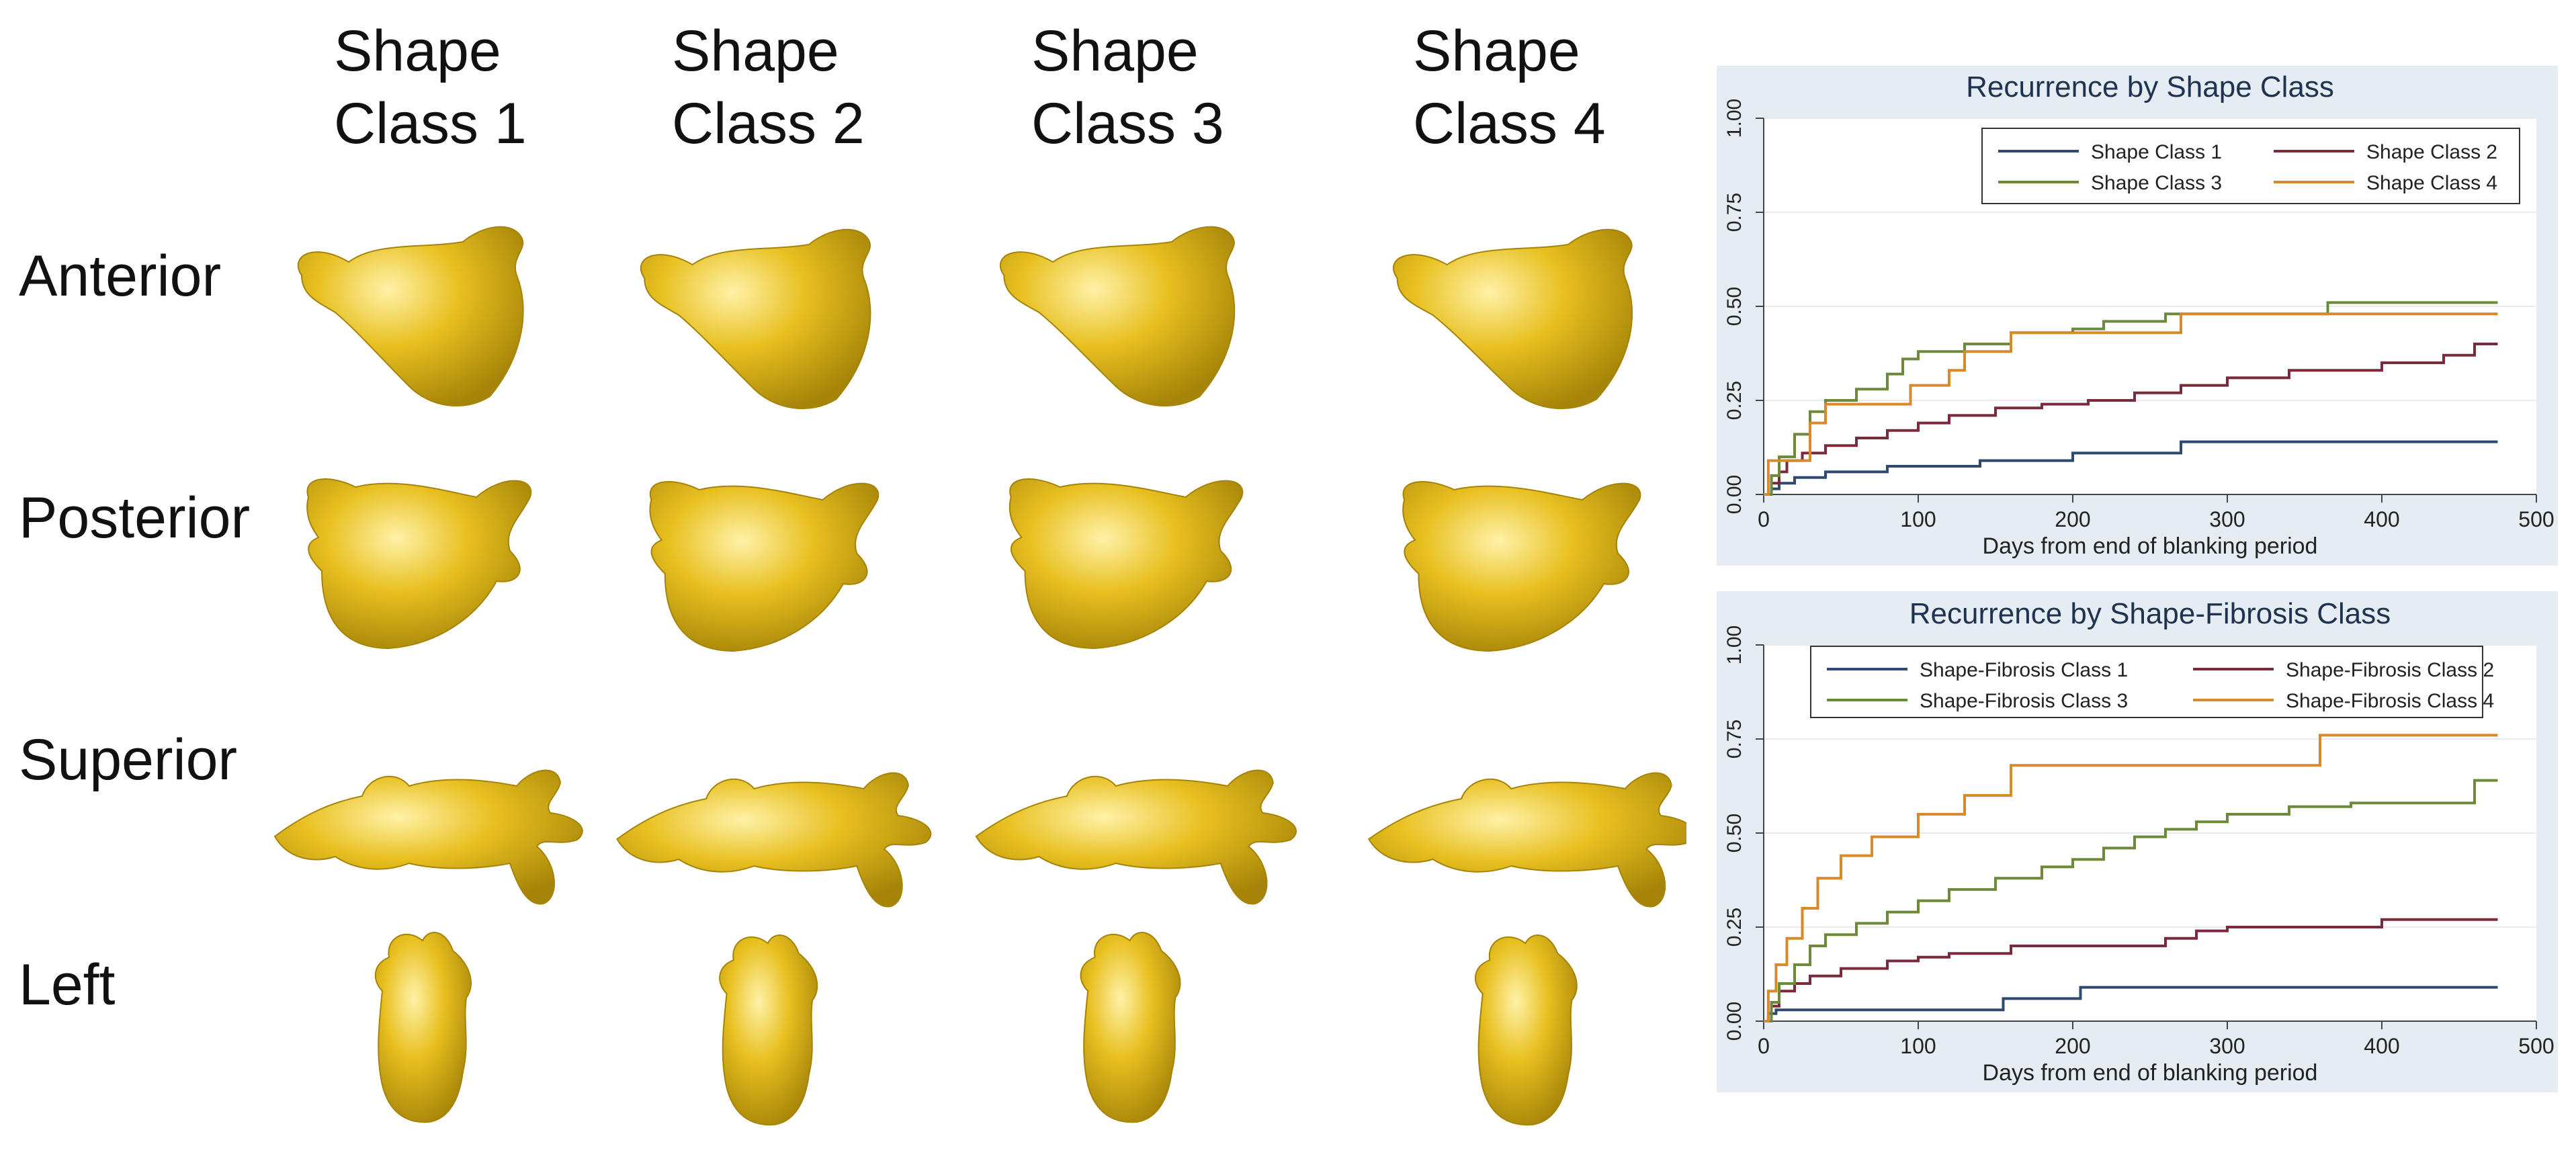  Describe the element at coordinates (128, 760) in the screenshot. I see `row-label-superior: Superior` at that location.